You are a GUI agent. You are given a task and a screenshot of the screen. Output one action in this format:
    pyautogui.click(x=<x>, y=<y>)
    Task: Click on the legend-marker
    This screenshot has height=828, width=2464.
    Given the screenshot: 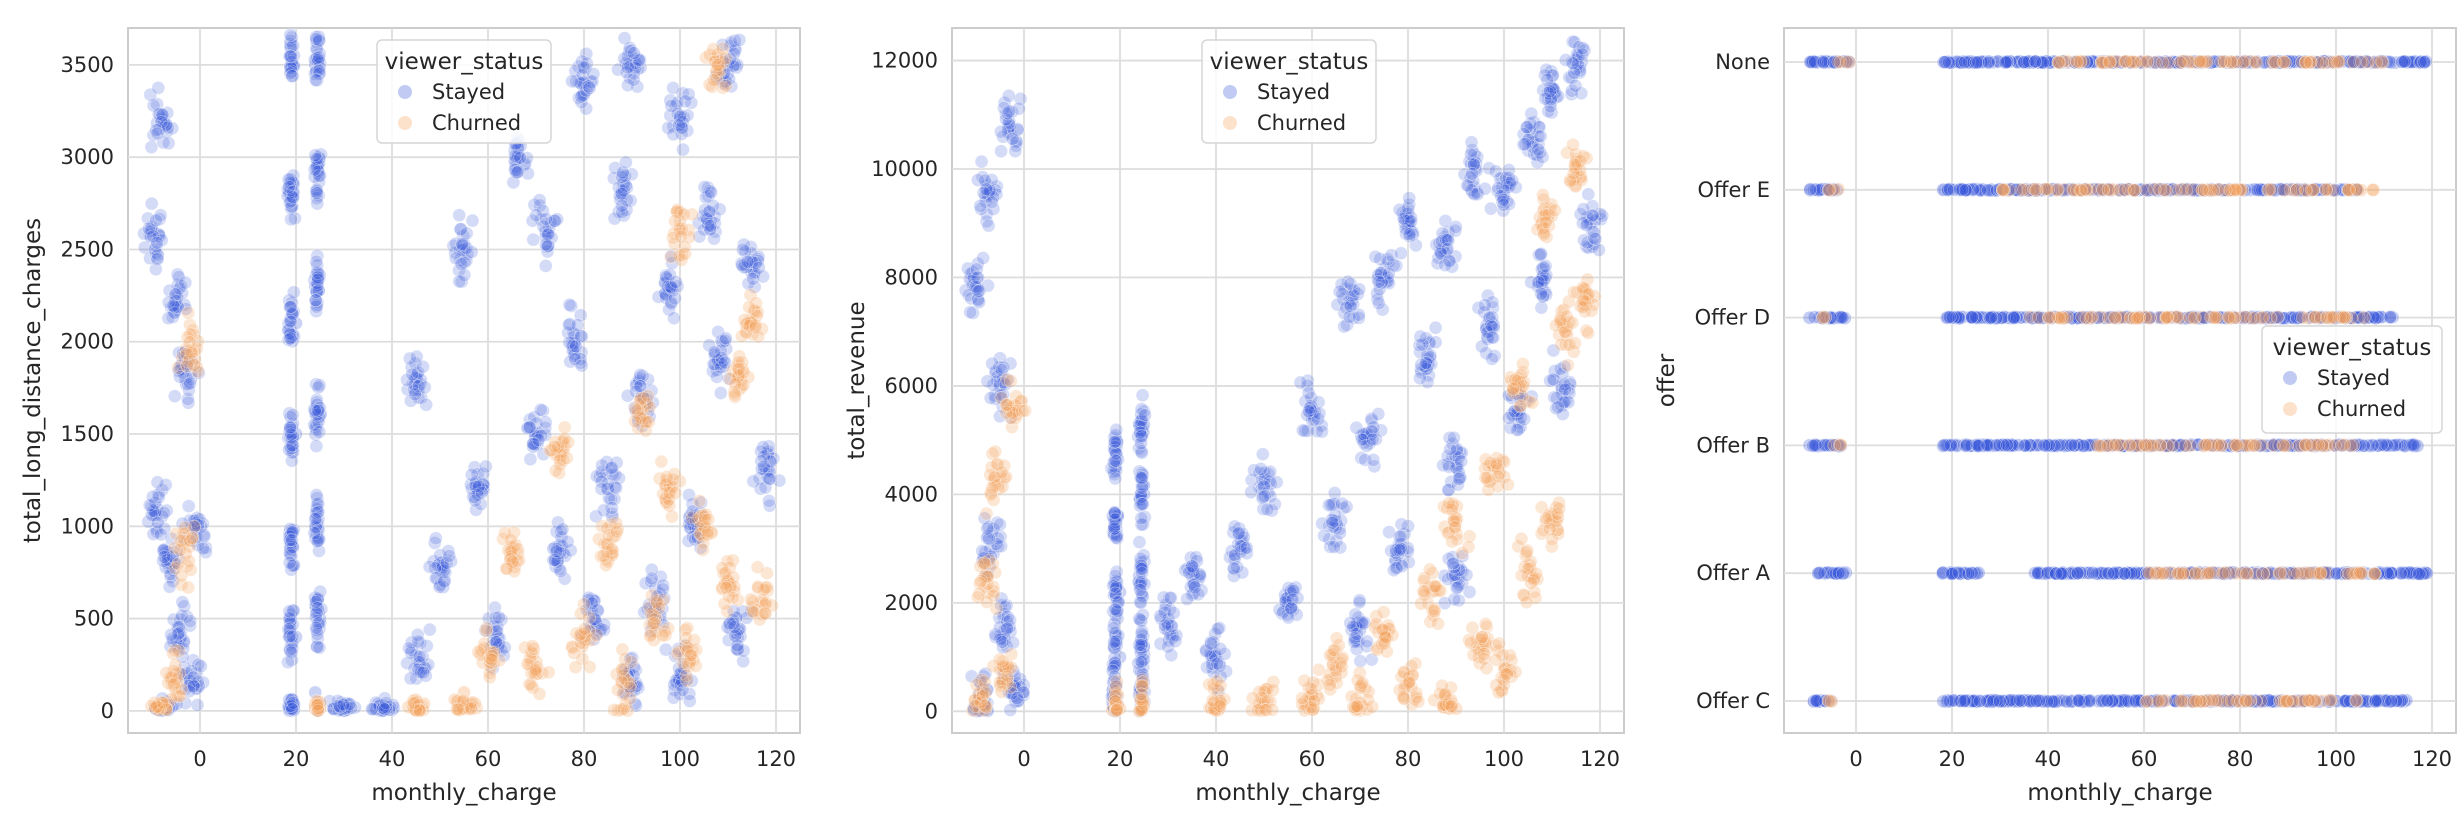 What is the action you would take?
    pyautogui.click(x=1230, y=123)
    